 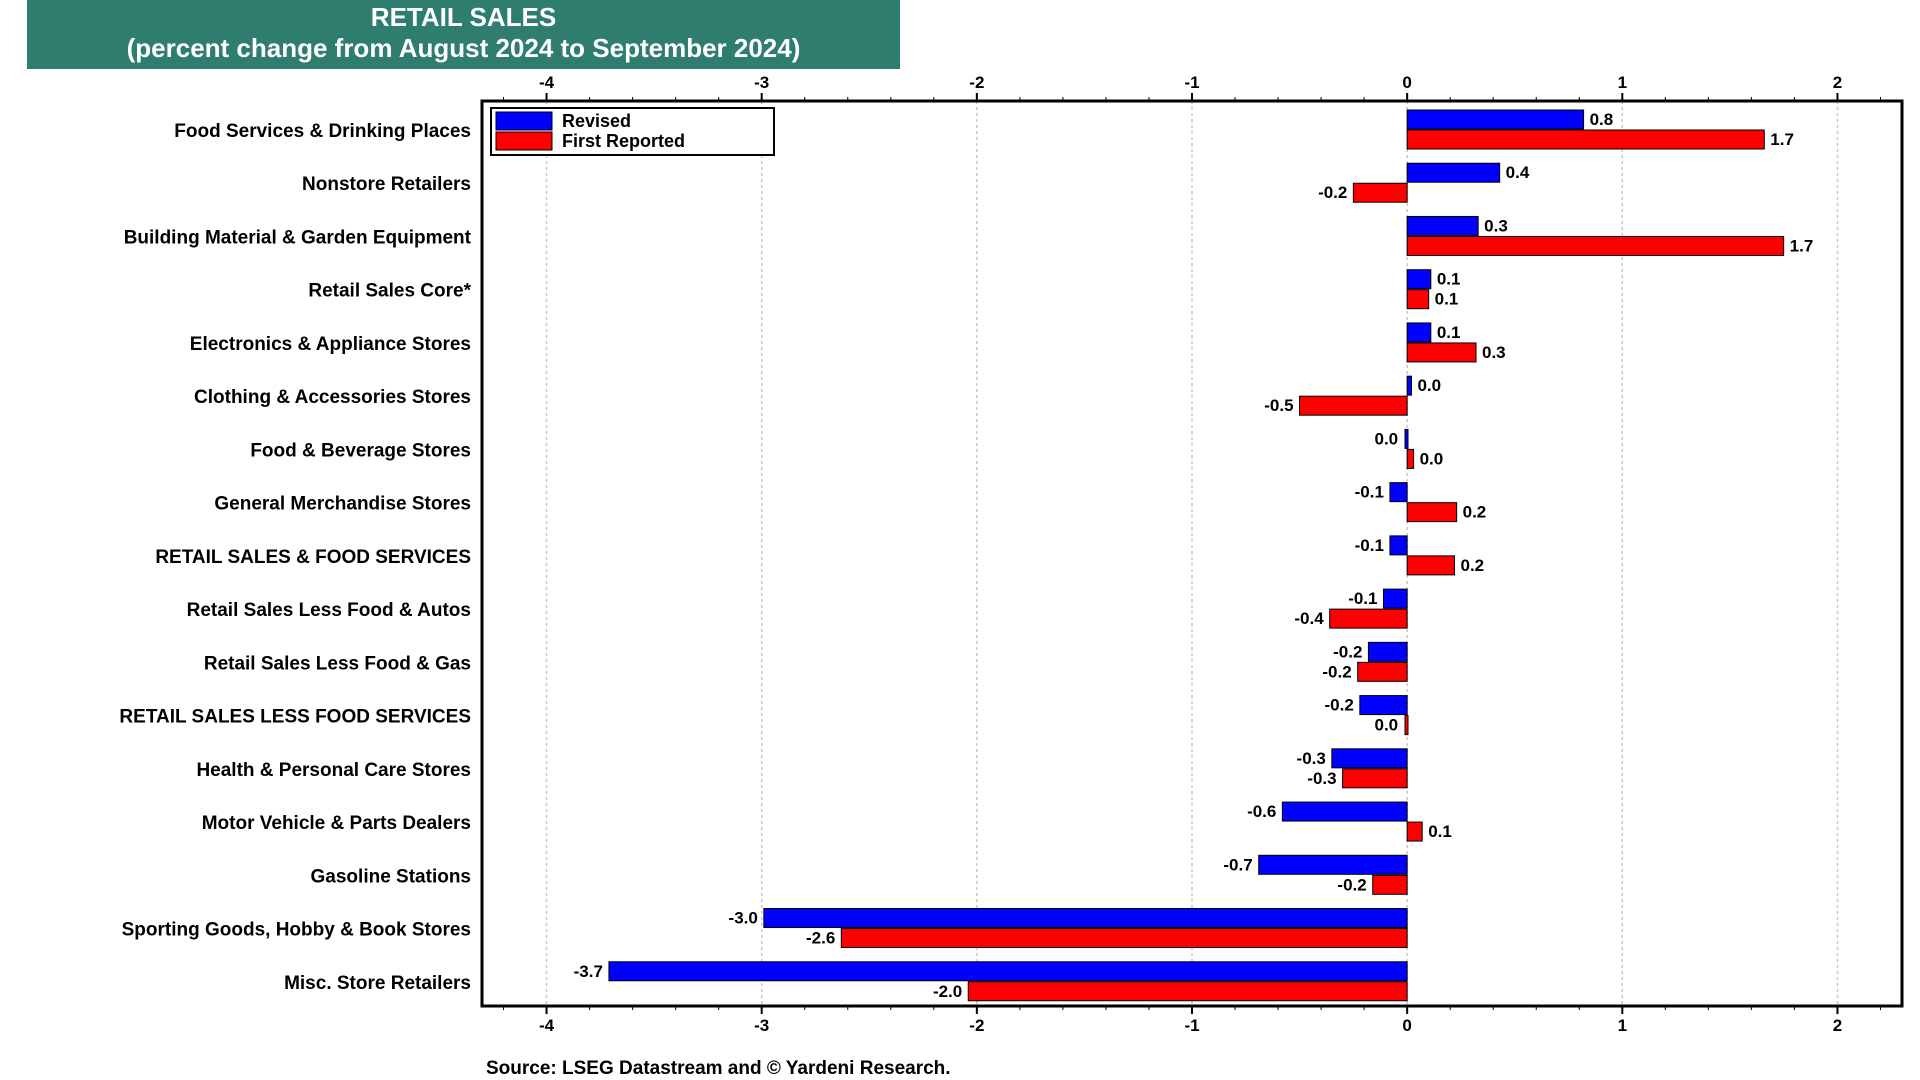 What do you see at coordinates (1309, 618) in the screenshot?
I see `data-label-first-reported: -0.4` at bounding box center [1309, 618].